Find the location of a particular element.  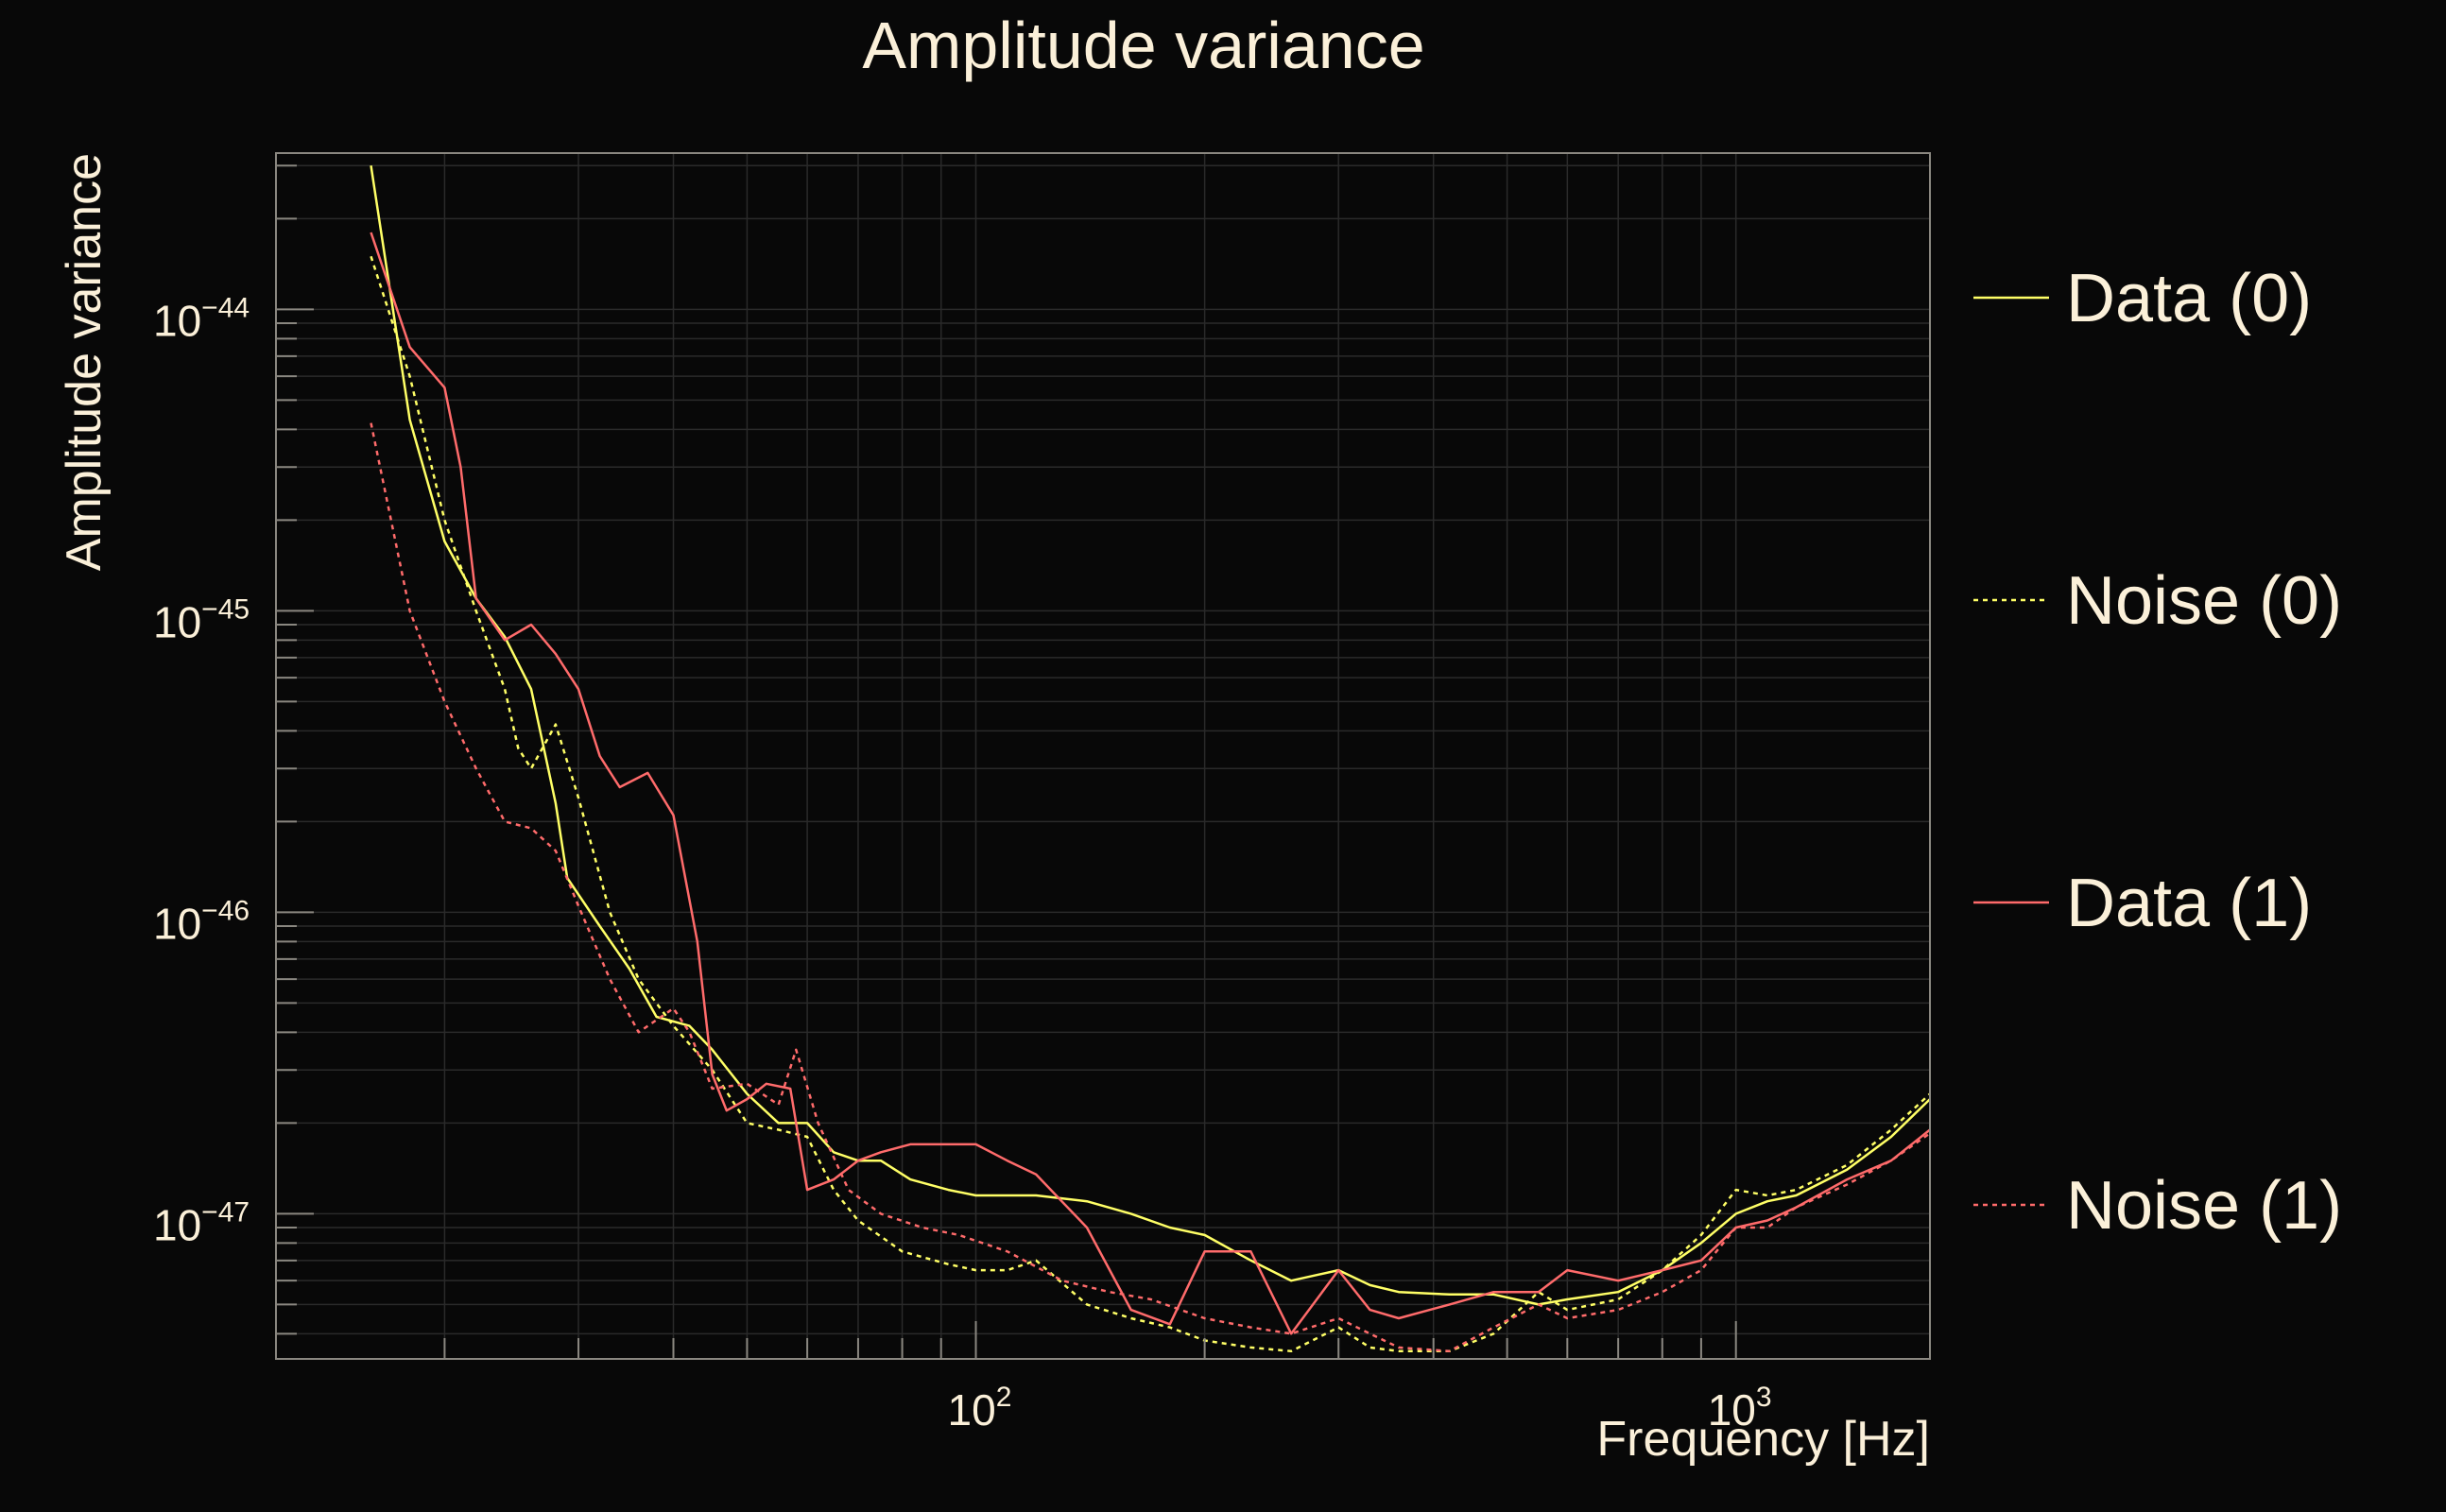

y-tick-label: 10−45 is located at coordinates (201, 619).